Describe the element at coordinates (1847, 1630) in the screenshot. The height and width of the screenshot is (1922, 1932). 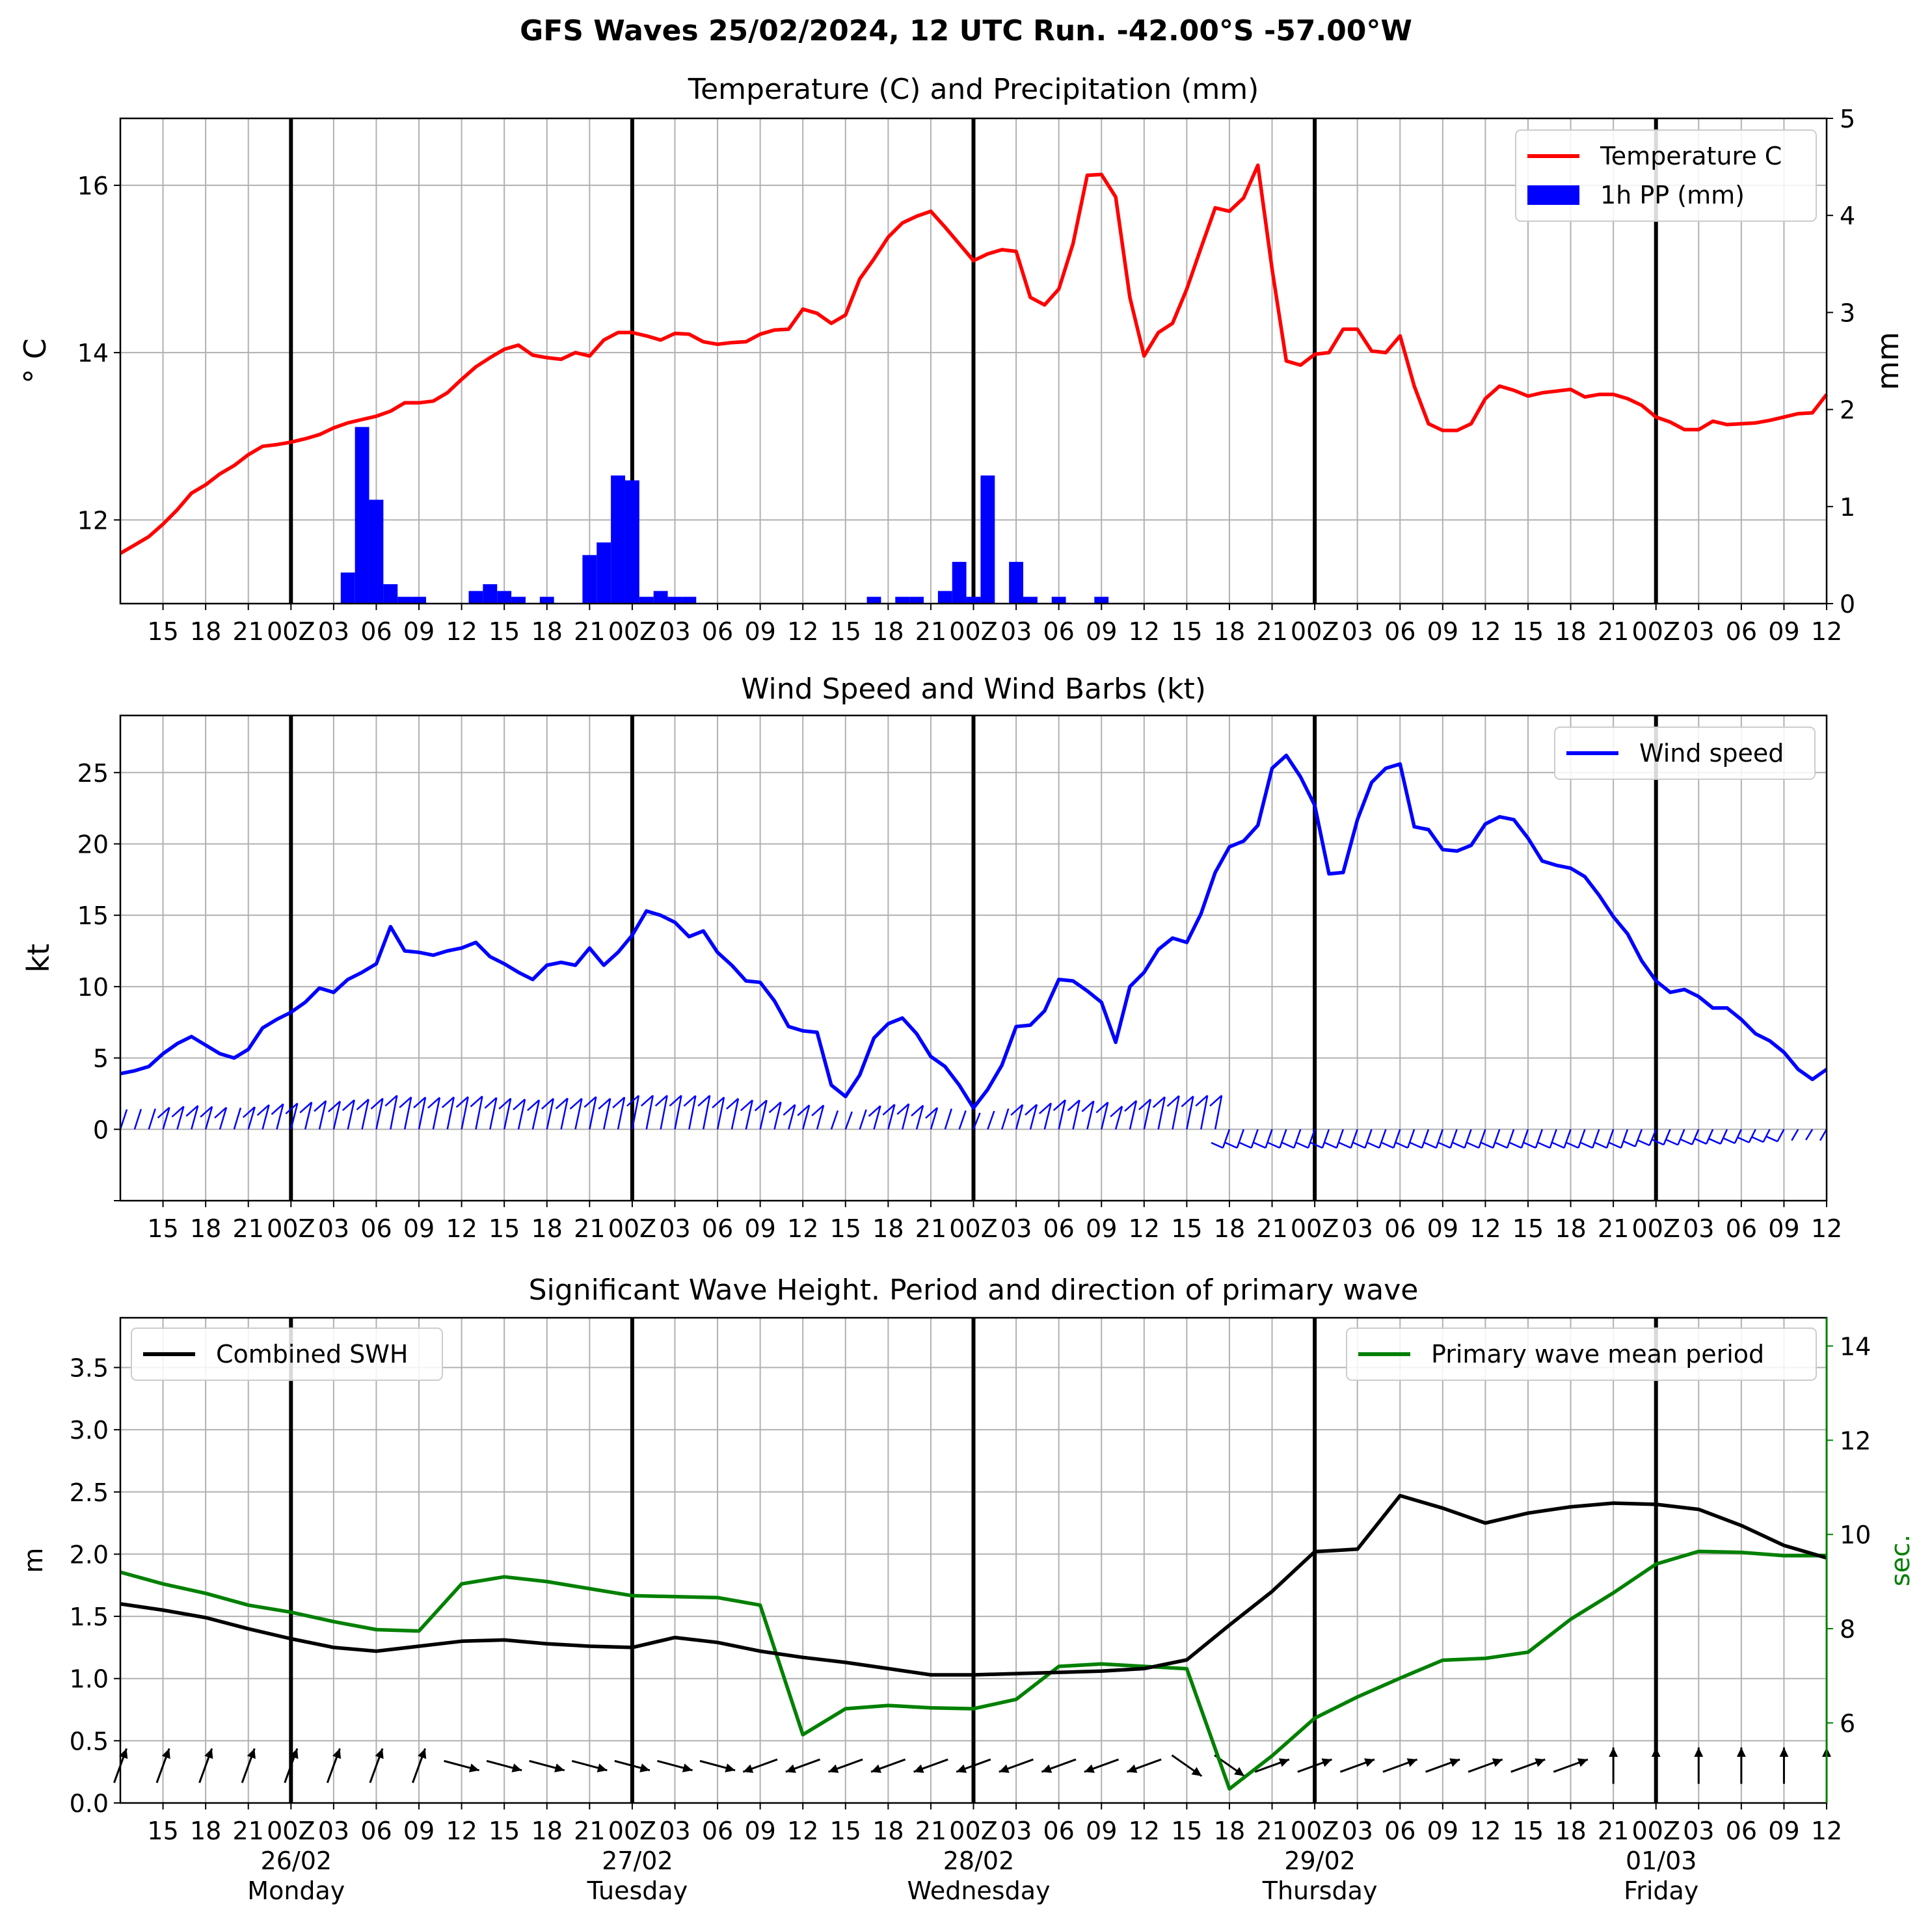
I see `y-right-tick-label: 8` at that location.